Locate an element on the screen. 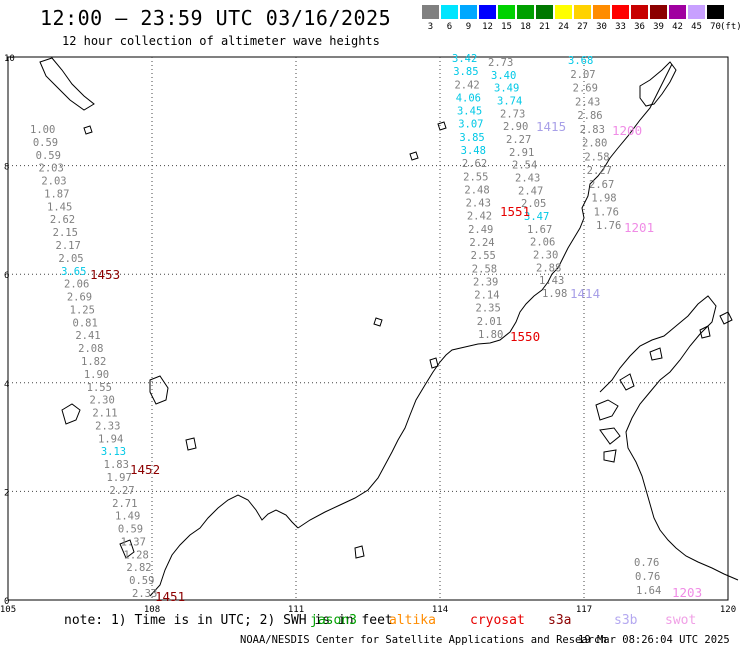 This screenshot has width=740, height=650. wave-height-value: 2.30 is located at coordinates (102, 401).